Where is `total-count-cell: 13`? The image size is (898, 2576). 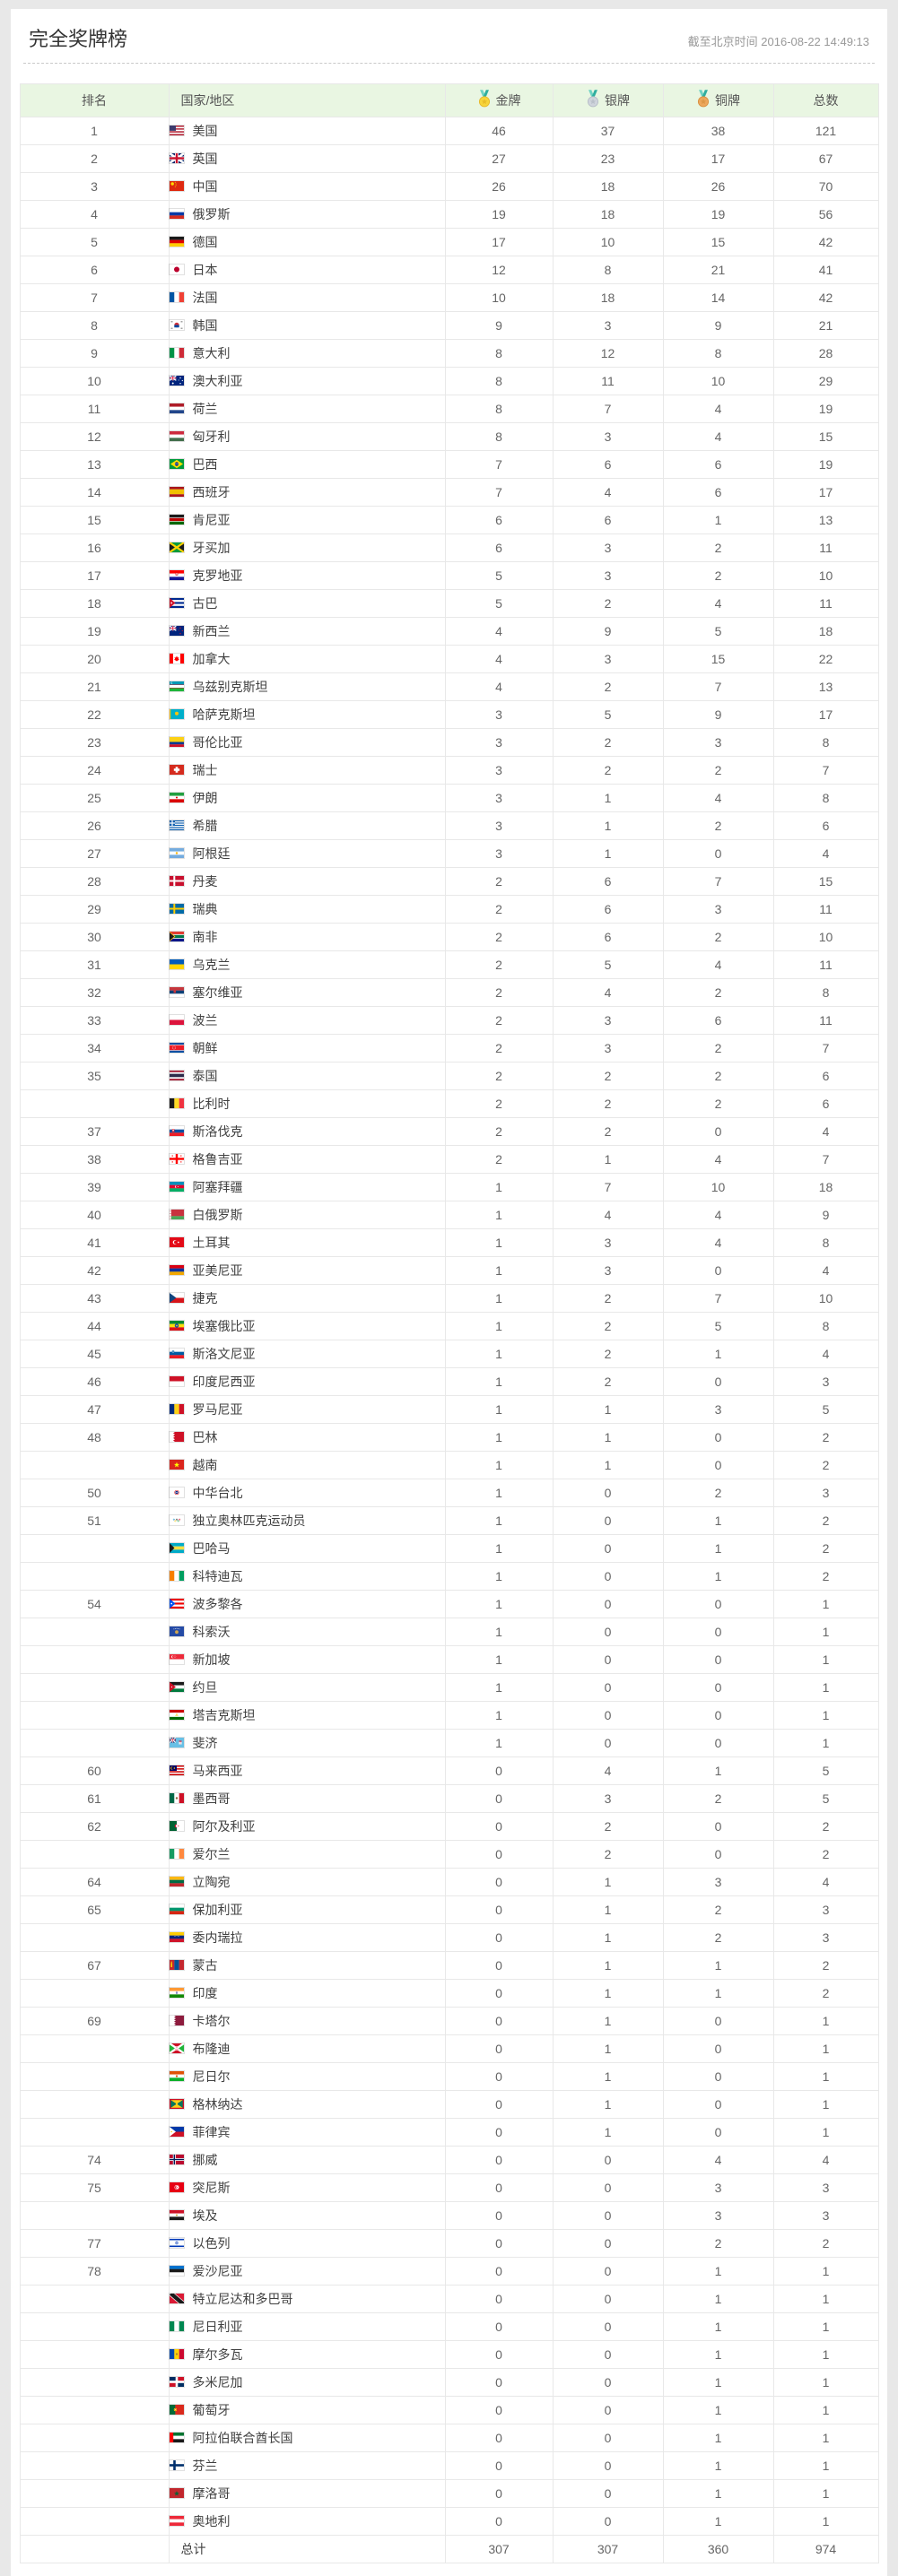
total-count-cell: 13 is located at coordinates (825, 519).